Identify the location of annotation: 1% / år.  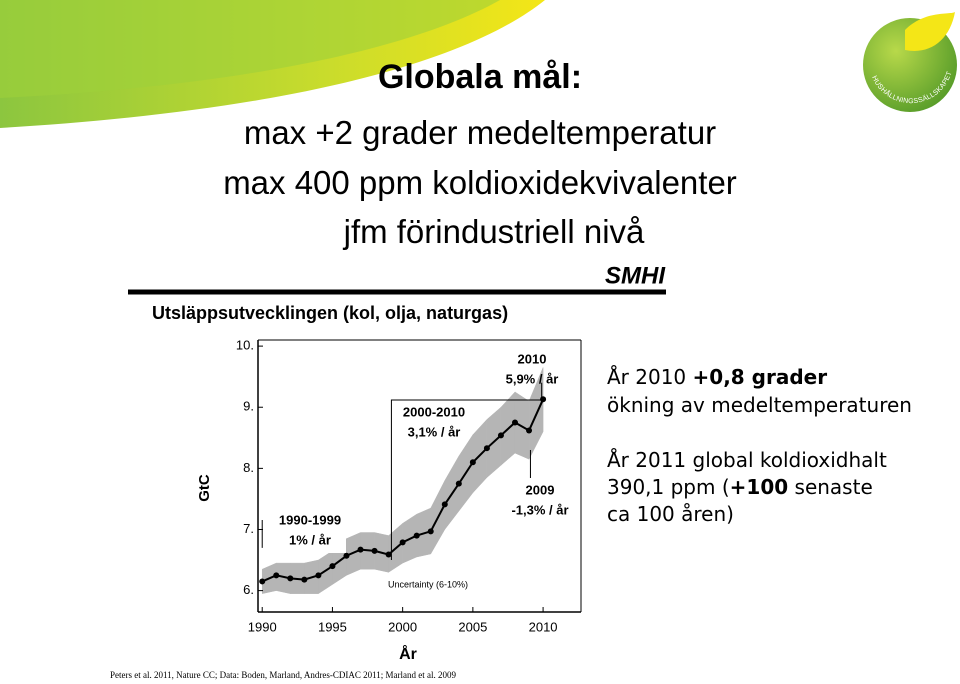
(310, 539).